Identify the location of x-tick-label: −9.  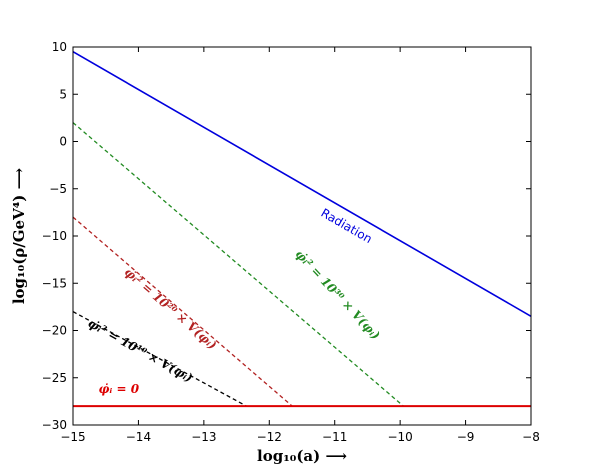
(466, 437).